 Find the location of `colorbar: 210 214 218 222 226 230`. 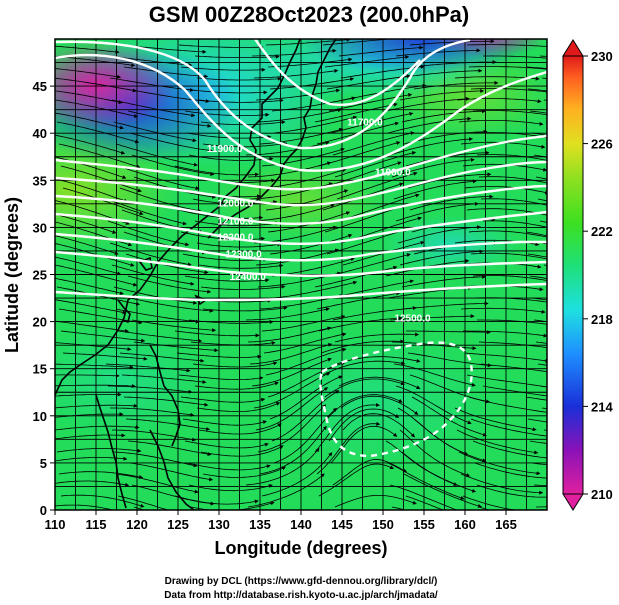

colorbar: 210 214 218 222 226 230 is located at coordinates (587, 275).